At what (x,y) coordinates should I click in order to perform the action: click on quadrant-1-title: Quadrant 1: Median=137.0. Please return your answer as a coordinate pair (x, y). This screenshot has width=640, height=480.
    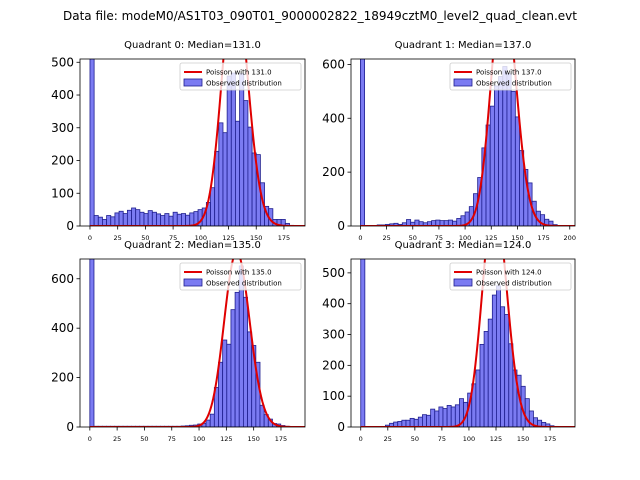
    Looking at the image, I should click on (463, 45).